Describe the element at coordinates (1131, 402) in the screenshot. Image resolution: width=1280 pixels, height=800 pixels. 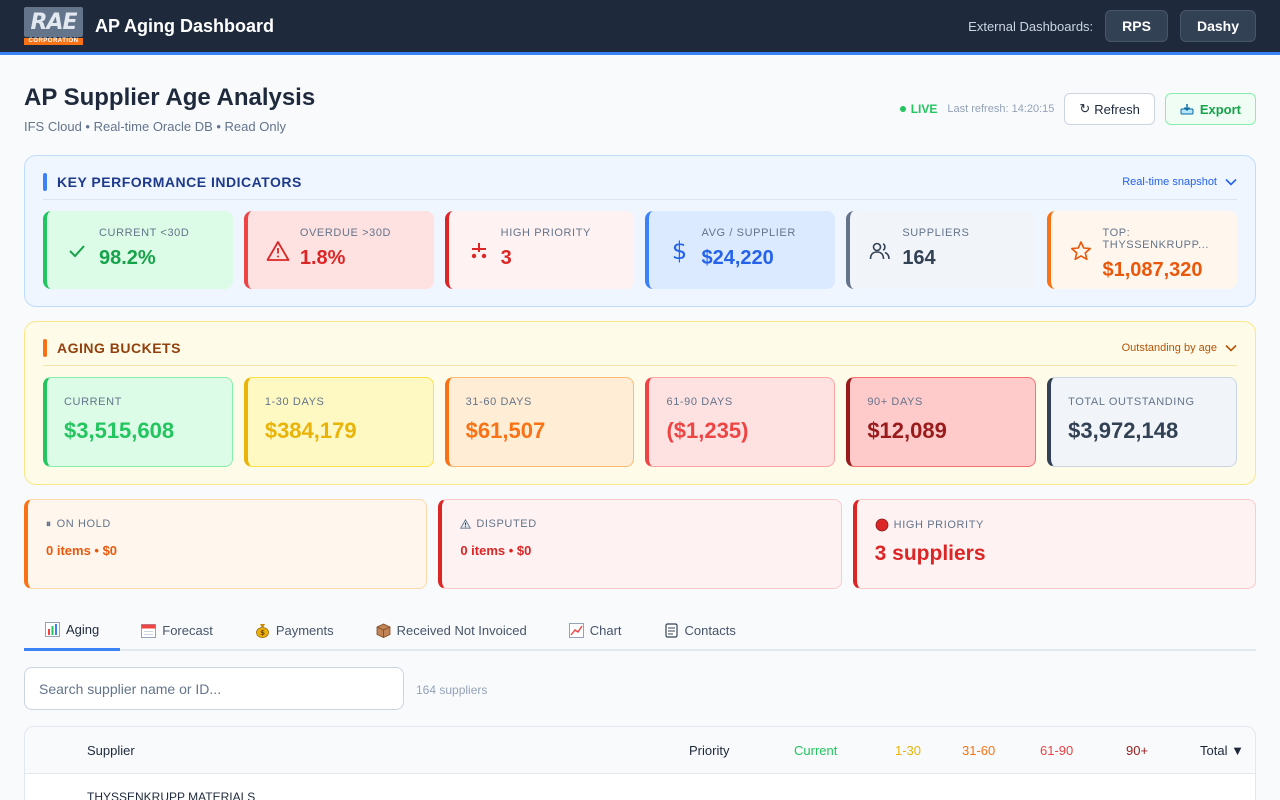
I see `bucket-label: TOTAL OUTSTANDING` at that location.